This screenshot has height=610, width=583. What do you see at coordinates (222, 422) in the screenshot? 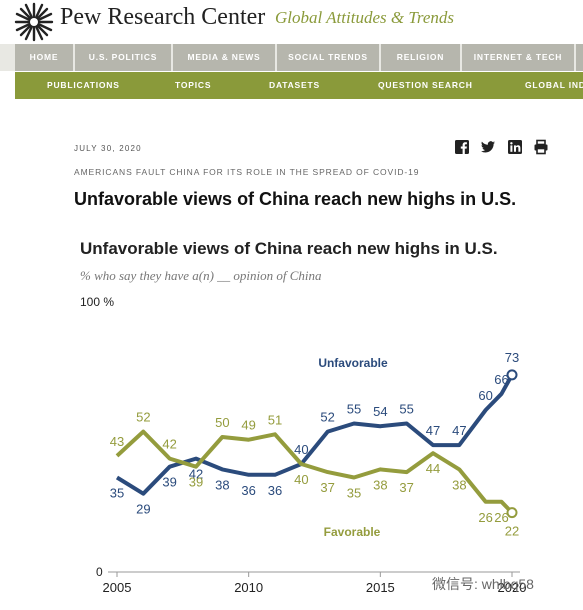
I see `data-label: 50` at bounding box center [222, 422].